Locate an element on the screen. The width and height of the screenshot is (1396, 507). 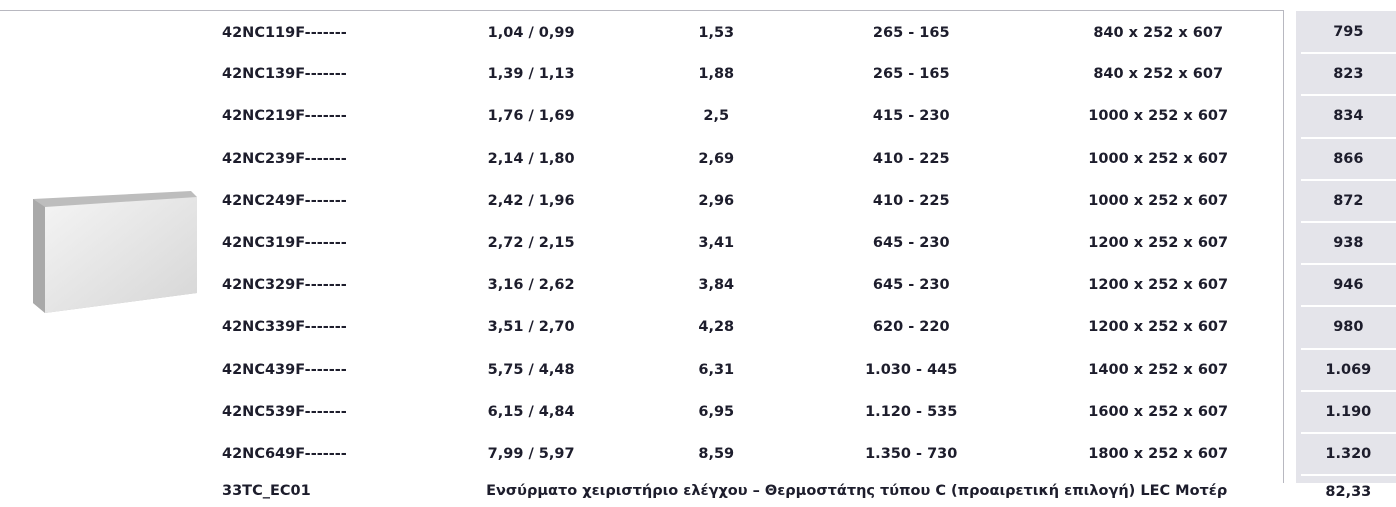
price: 1.190 is located at coordinates (1348, 411).